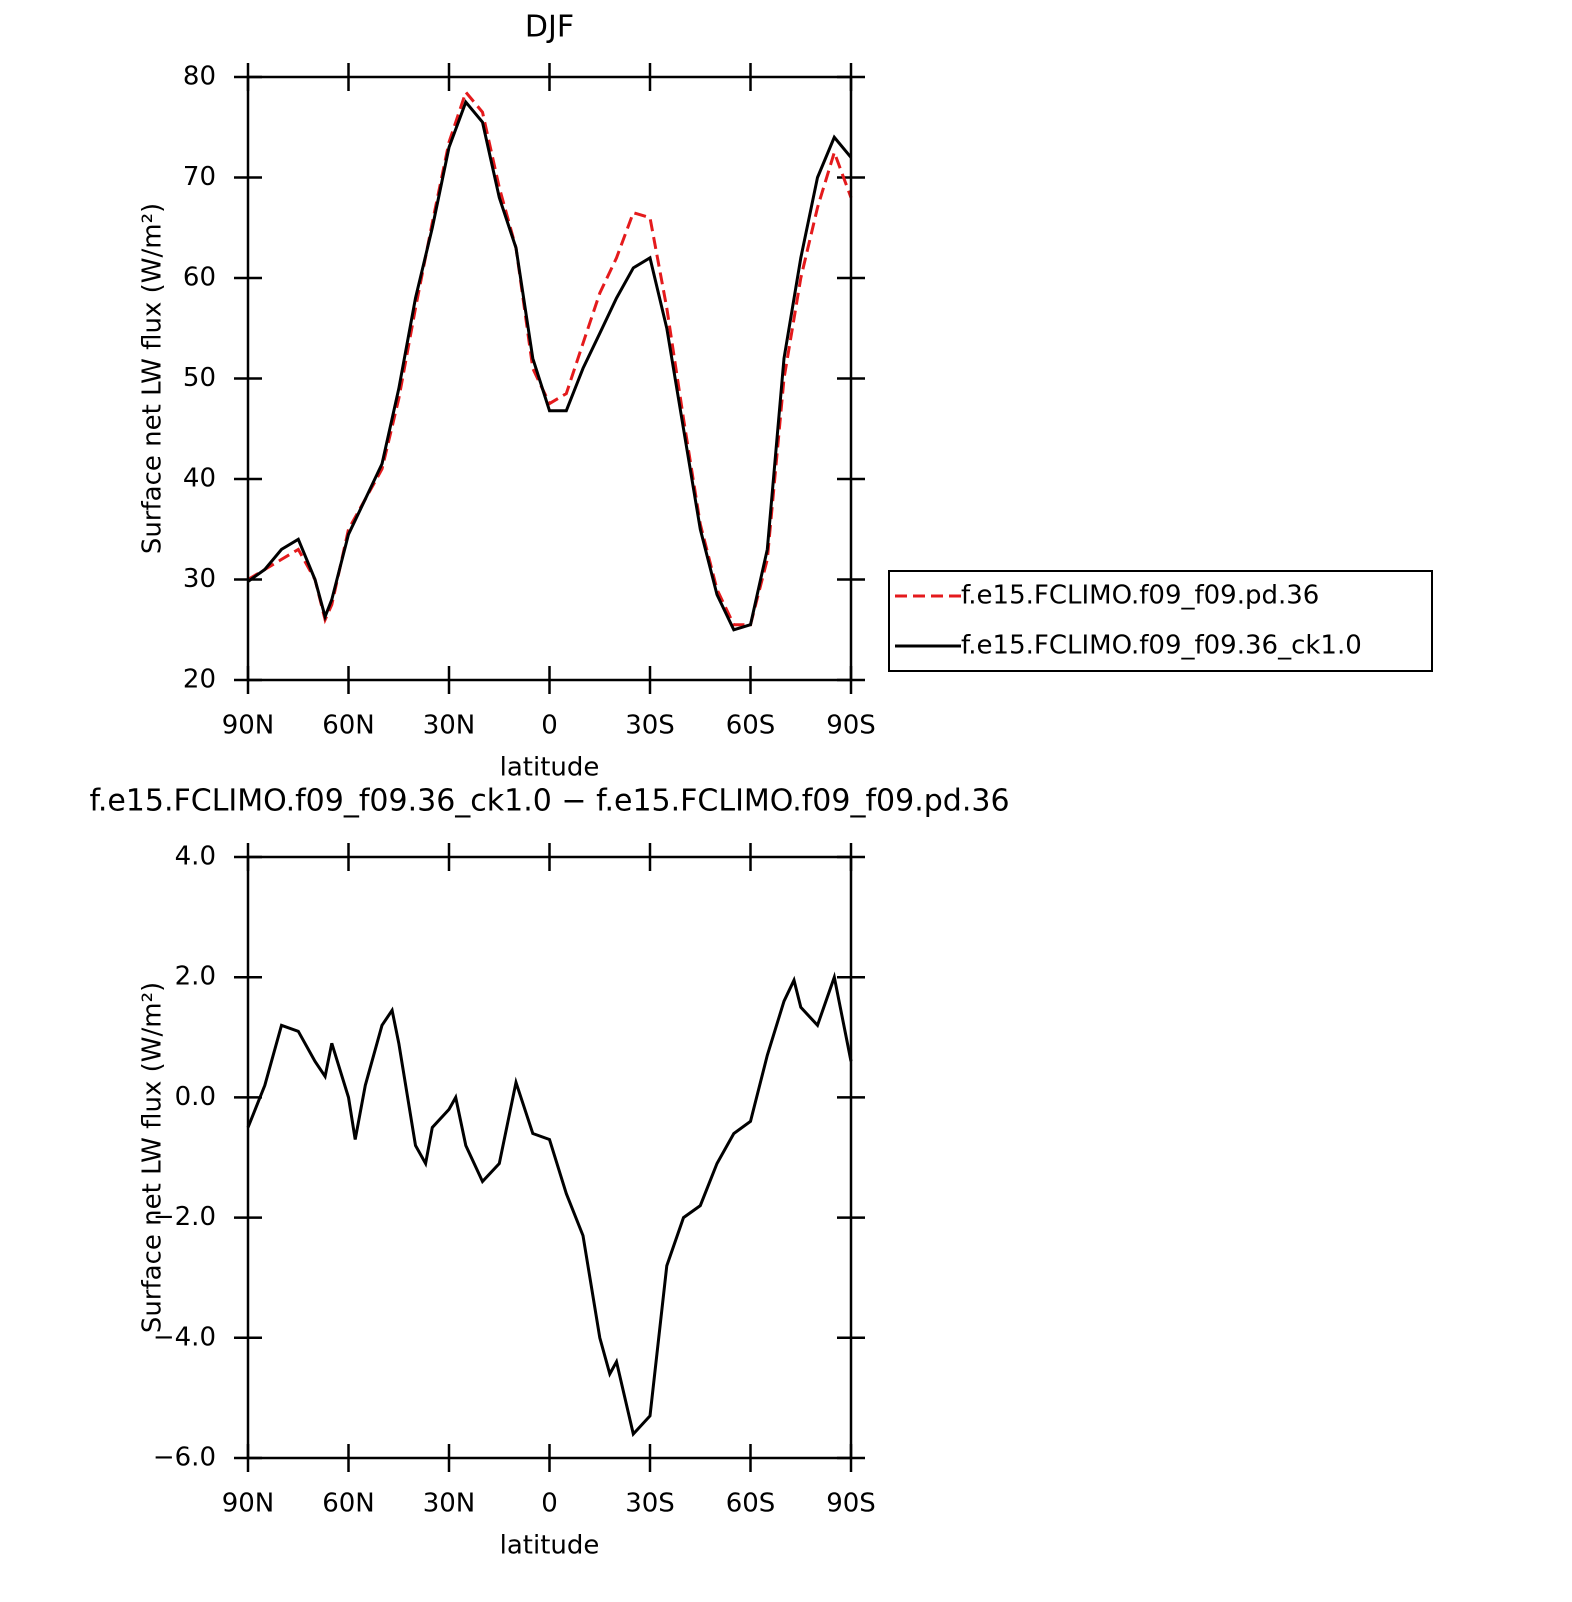  What do you see at coordinates (1161, 646) in the screenshot?
I see `legend-label: f.e15.FCLIMO.f09_f09.36_ck1.0` at bounding box center [1161, 646].